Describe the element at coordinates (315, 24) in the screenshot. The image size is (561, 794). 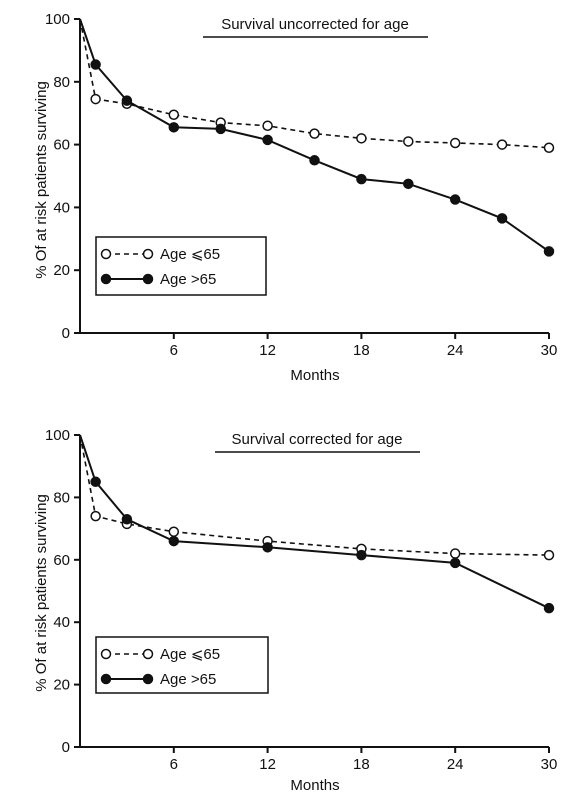
I see `chart-title: Survival uncorrected for age` at that location.